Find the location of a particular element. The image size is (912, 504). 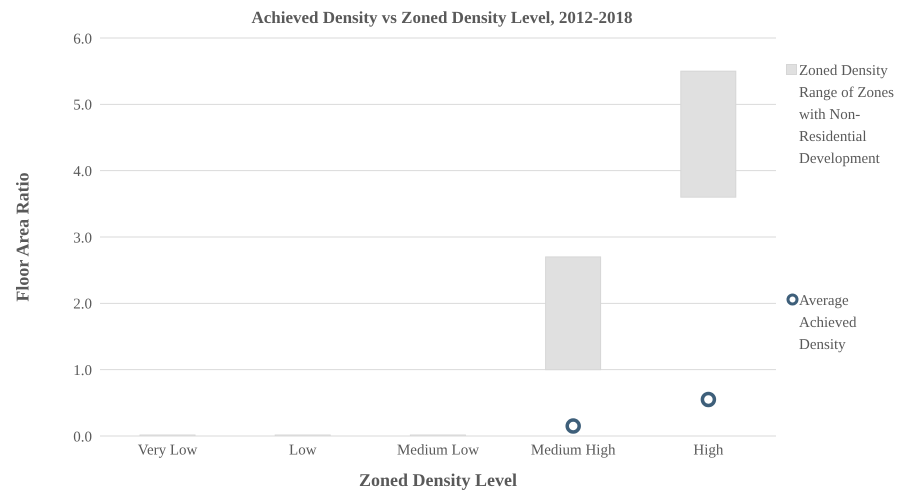

x-tick-label: Medium Low is located at coordinates (438, 450).